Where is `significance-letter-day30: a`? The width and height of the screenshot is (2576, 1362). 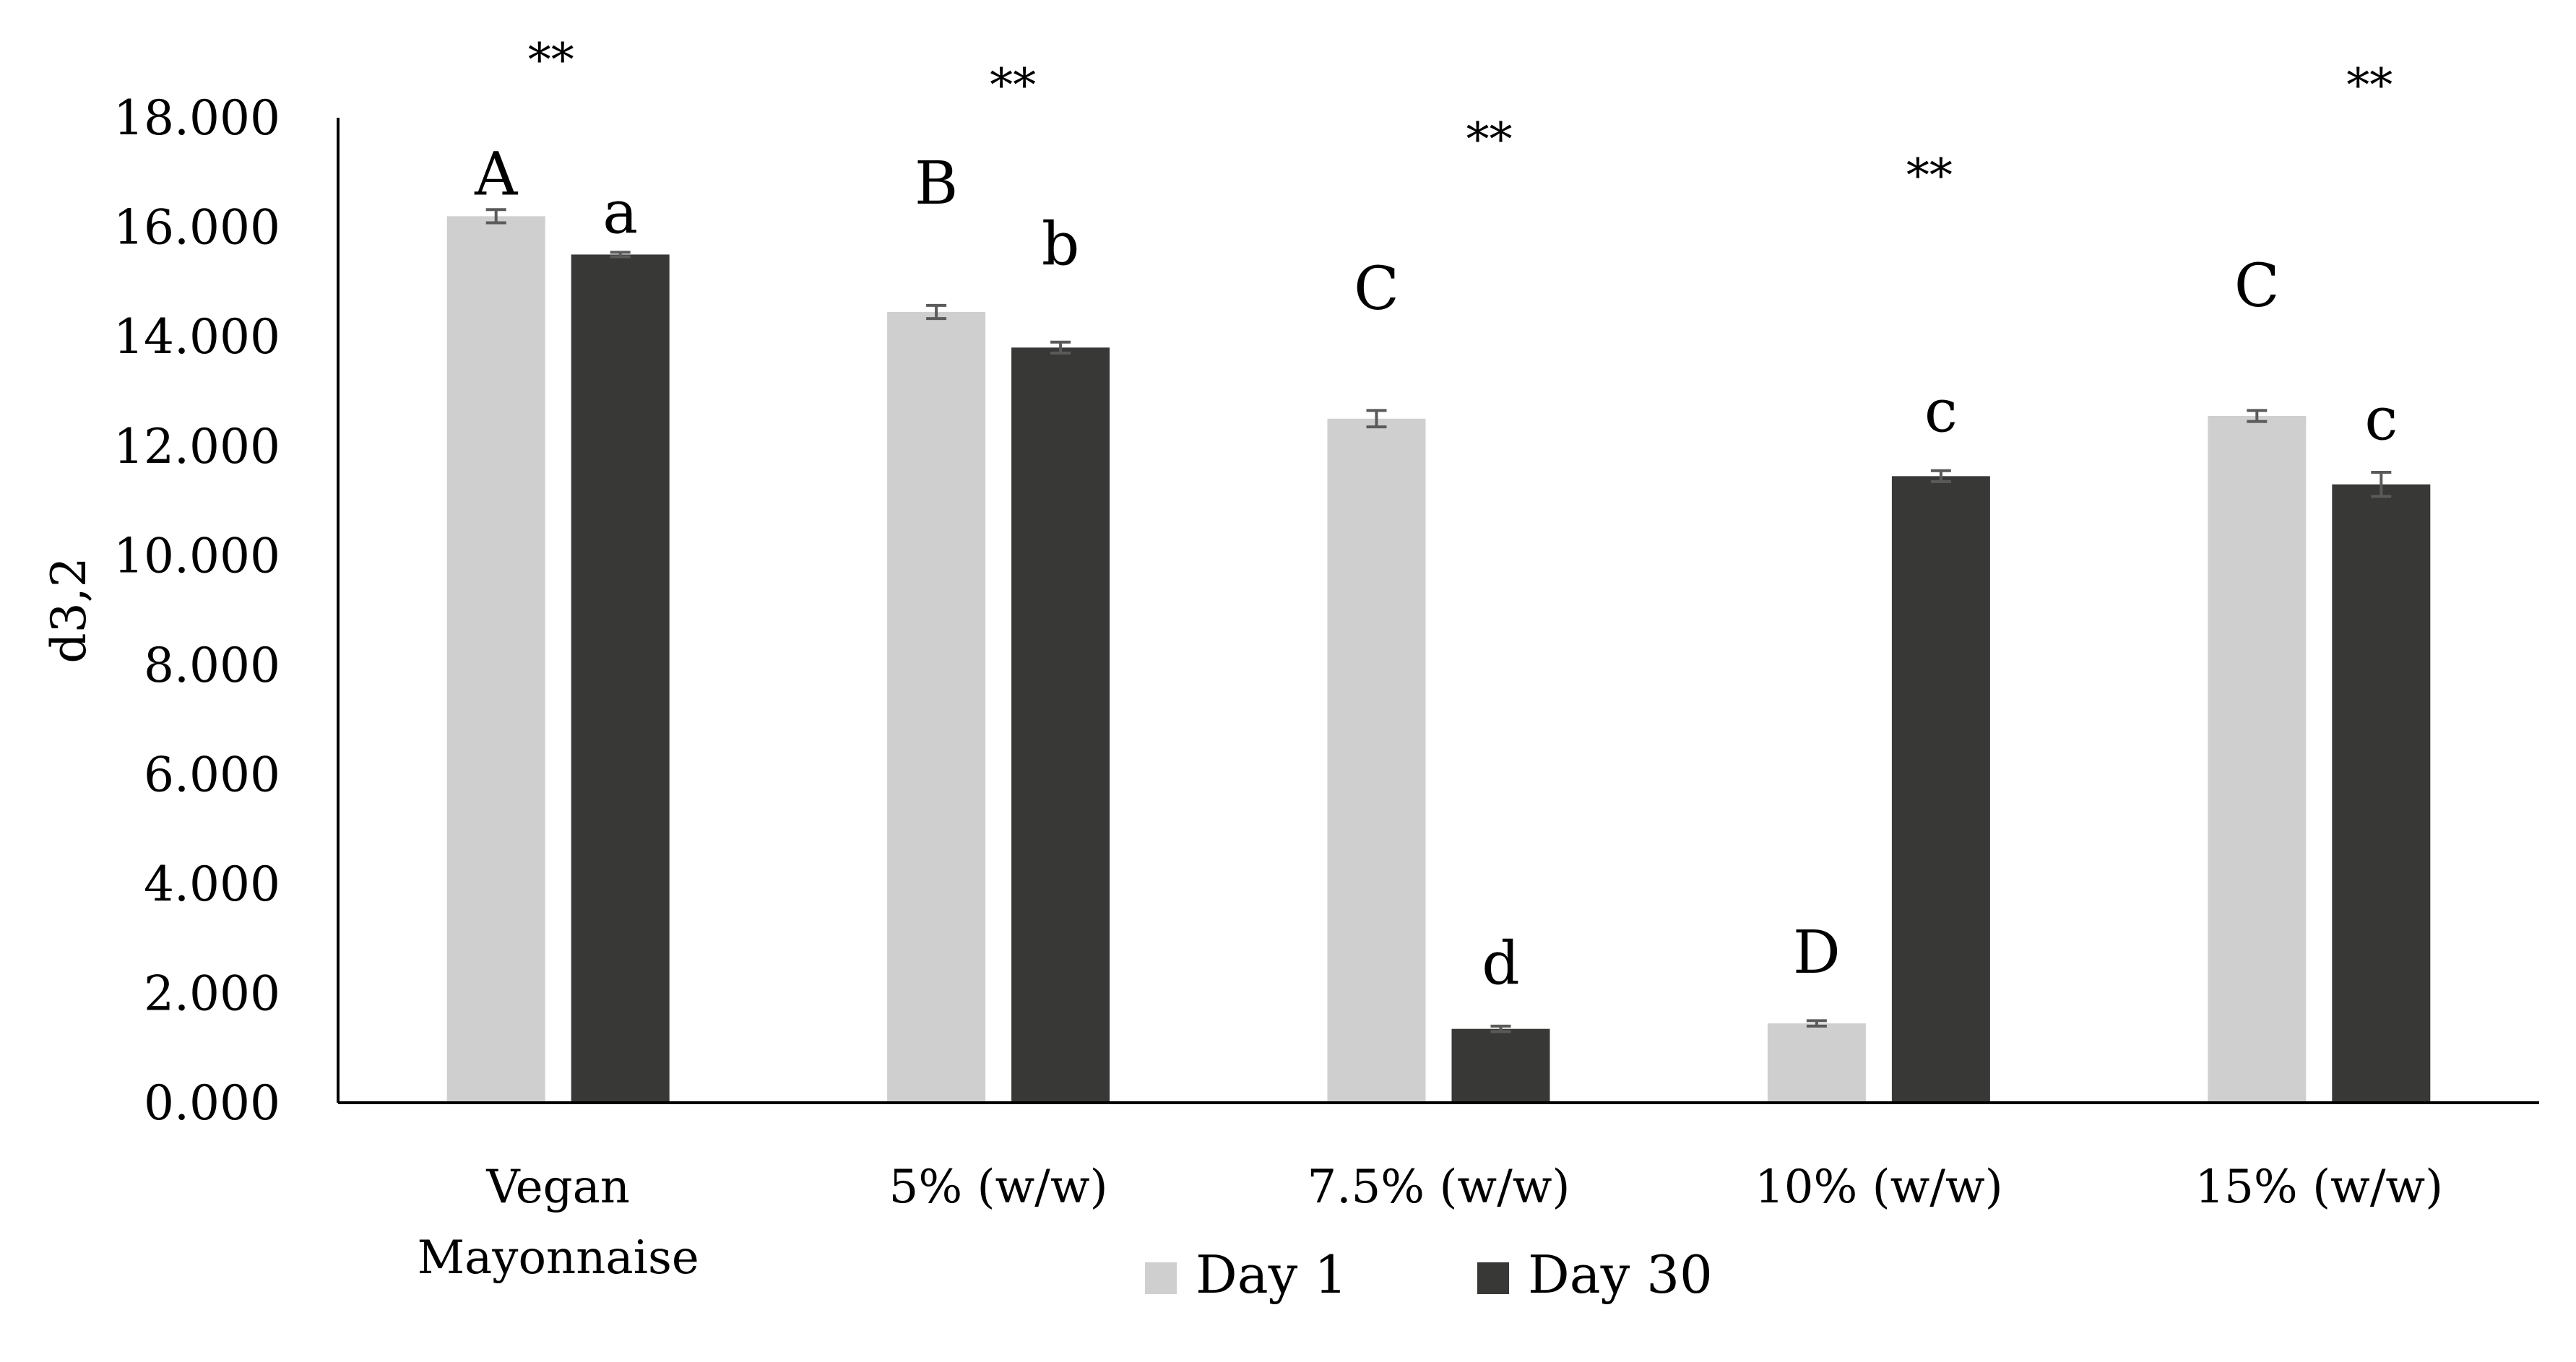 significance-letter-day30: a is located at coordinates (620, 212).